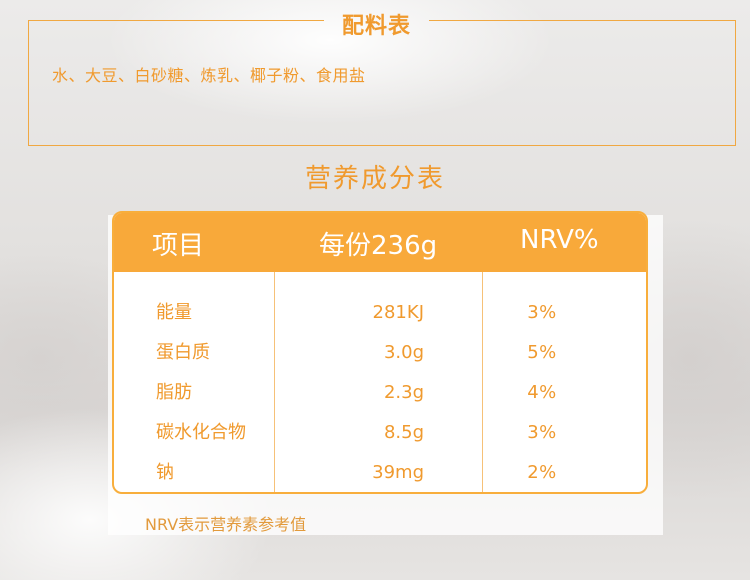 This screenshot has height=580, width=750. I want to click on nutrient-name: 碳水化合物, so click(201, 432).